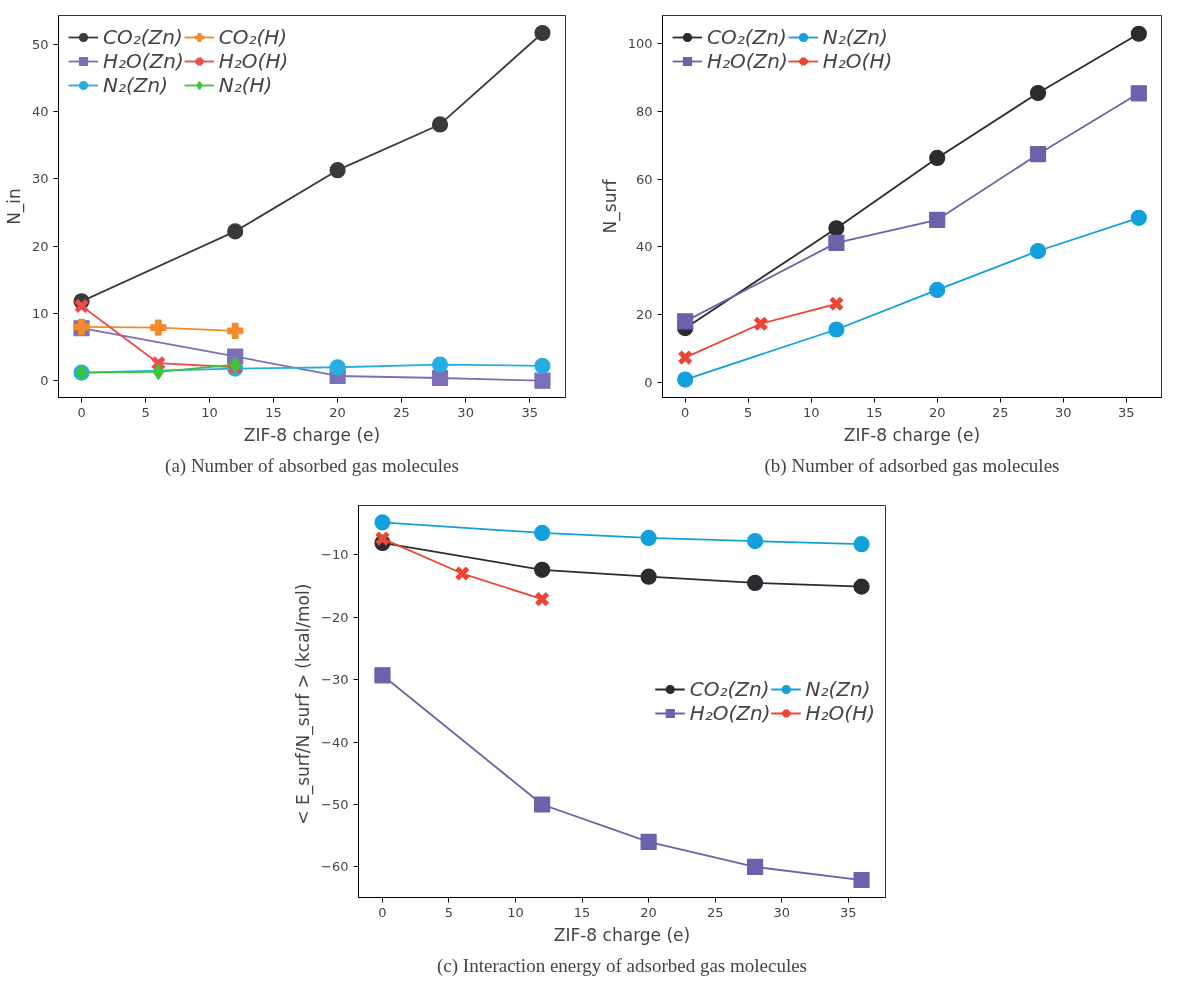 The width and height of the screenshot is (1192, 990). I want to click on y-tick-label: −50, so click(335, 804).